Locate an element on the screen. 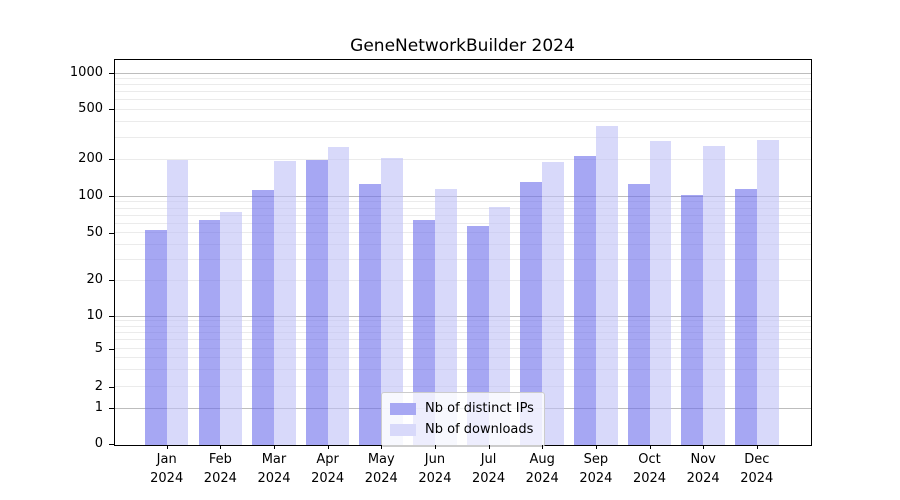 The width and height of the screenshot is (900, 500). x-tick-label-jun: Jun 2024 is located at coordinates (435, 469).